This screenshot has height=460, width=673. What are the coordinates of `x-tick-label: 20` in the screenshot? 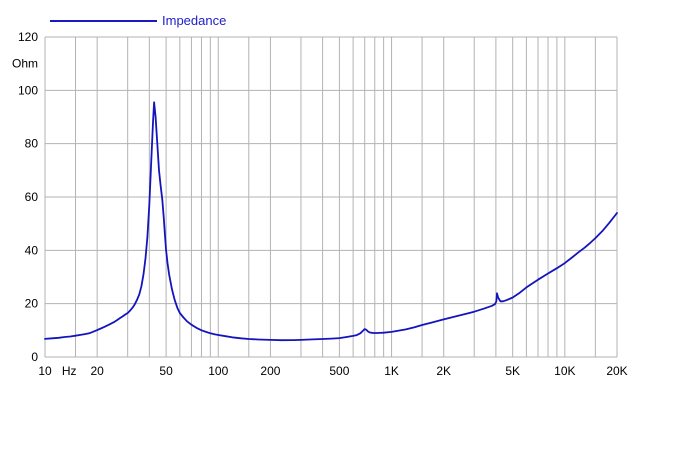 It's located at (97, 371).